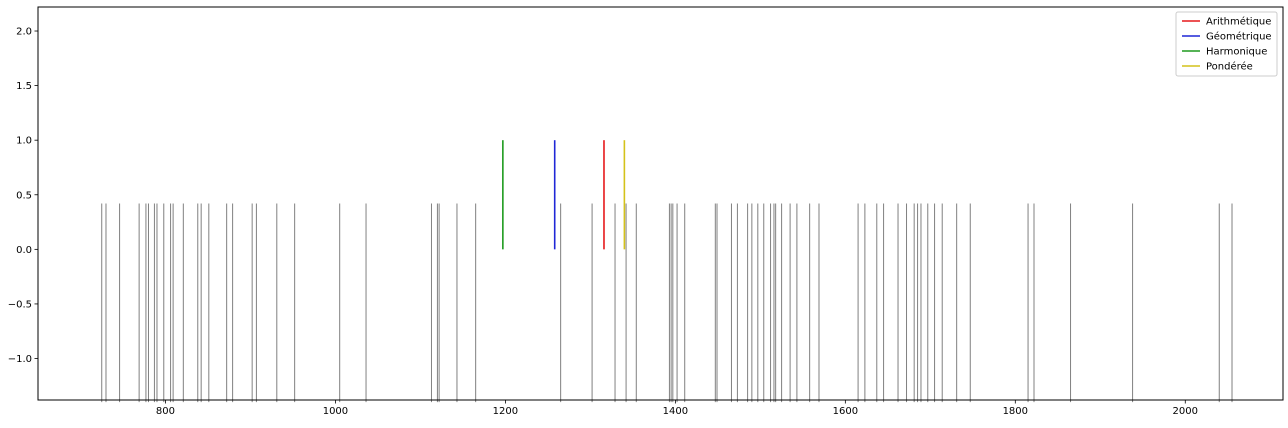 The width and height of the screenshot is (1288, 428). What do you see at coordinates (505, 411) in the screenshot?
I see `x-tick-label: 1200` at bounding box center [505, 411].